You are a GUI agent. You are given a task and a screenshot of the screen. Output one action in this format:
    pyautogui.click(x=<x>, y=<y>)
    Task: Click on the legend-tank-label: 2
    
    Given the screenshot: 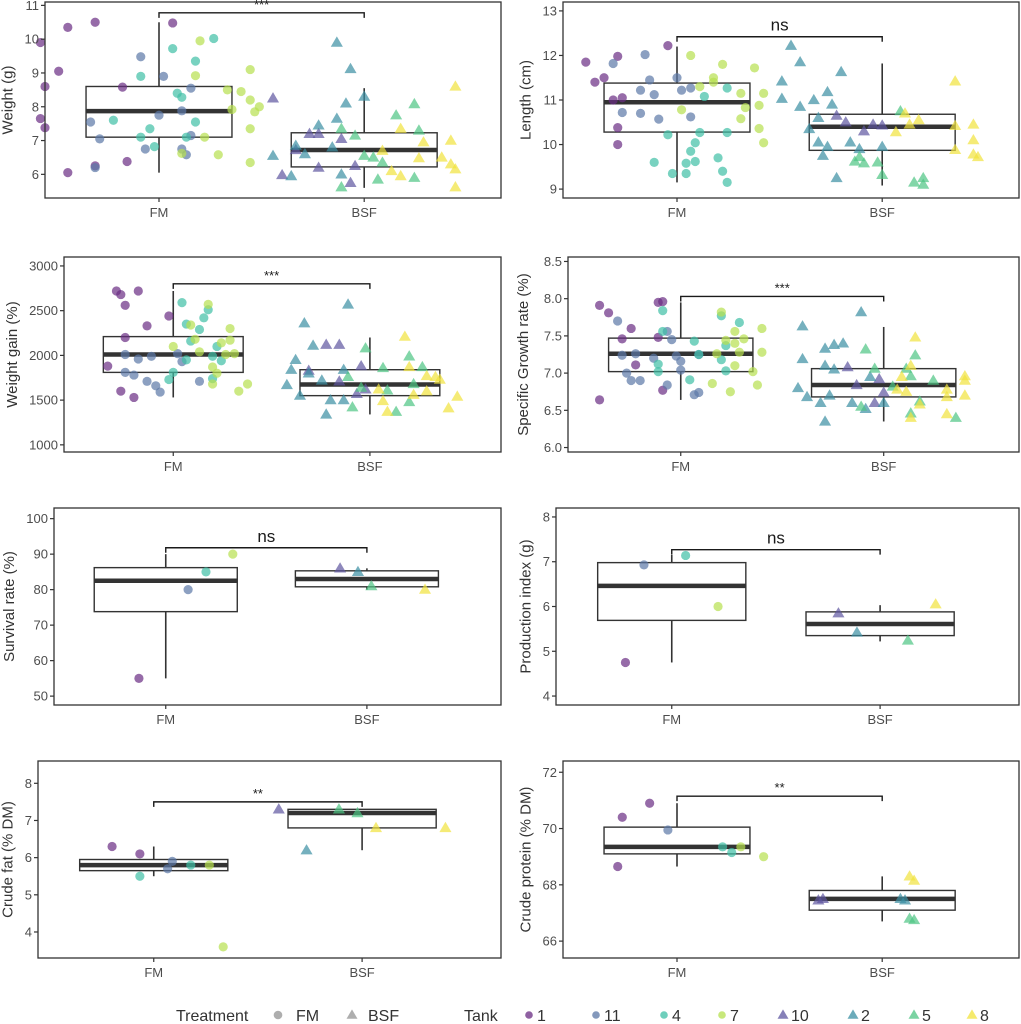 What is the action you would take?
    pyautogui.click(x=865, y=1016)
    